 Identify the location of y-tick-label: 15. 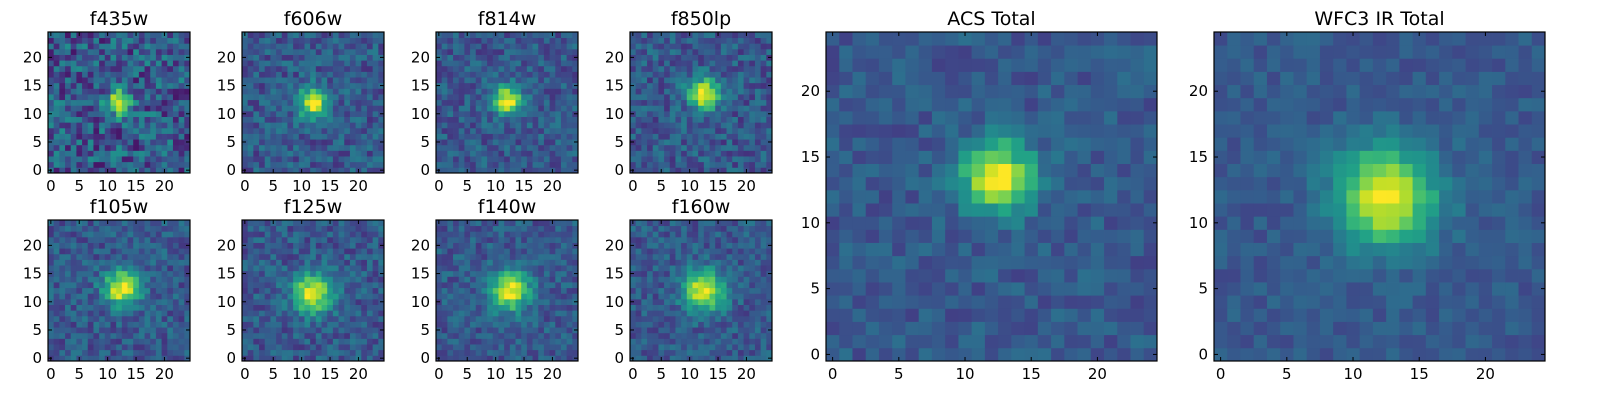
(420, 86).